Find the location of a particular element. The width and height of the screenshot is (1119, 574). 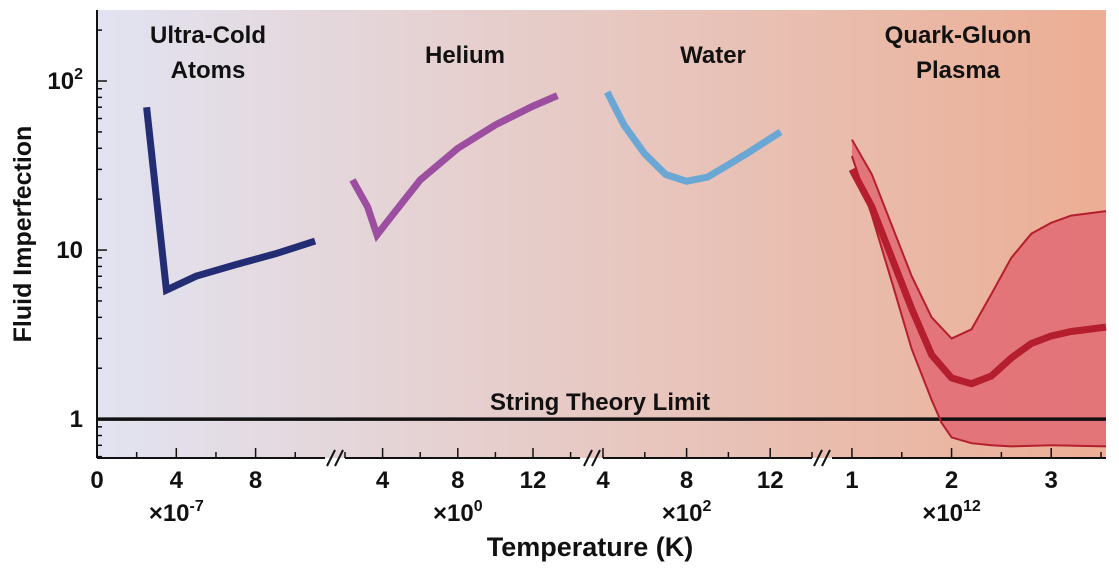

string-theory-limit-label: String Theory Limit is located at coordinates (600, 402).